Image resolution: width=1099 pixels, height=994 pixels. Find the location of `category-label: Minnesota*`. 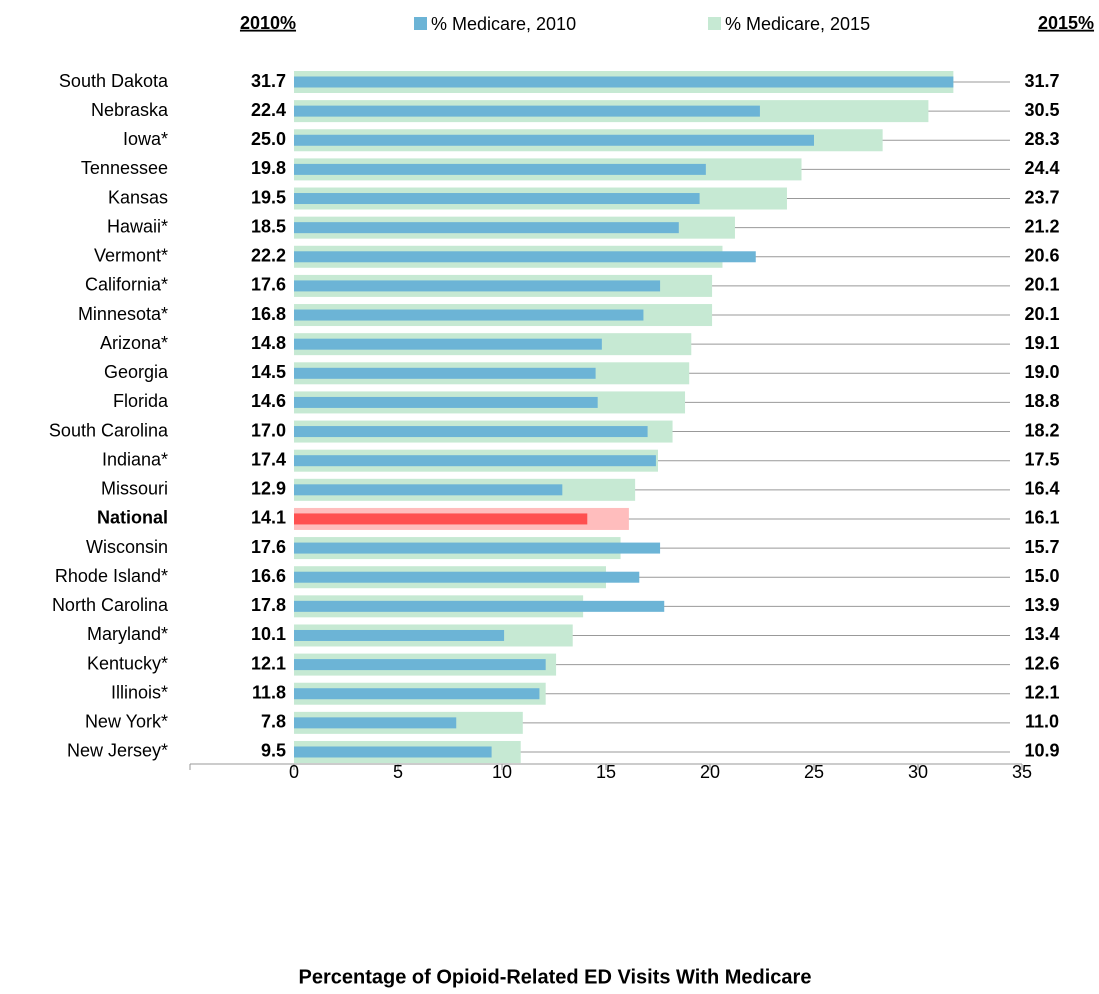

category-label: Minnesota* is located at coordinates (123, 314).